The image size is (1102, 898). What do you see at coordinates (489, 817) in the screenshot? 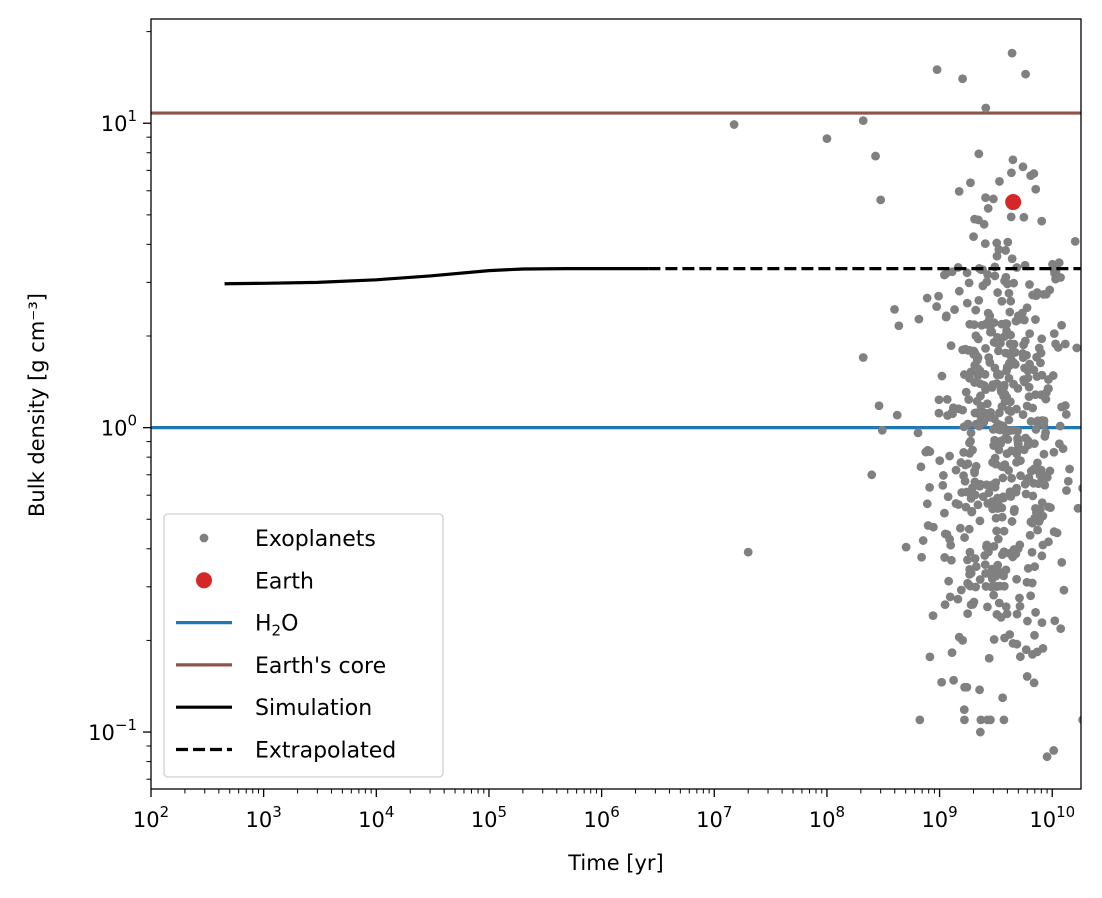
I see `x-tick-label: 10⁵` at bounding box center [489, 817].